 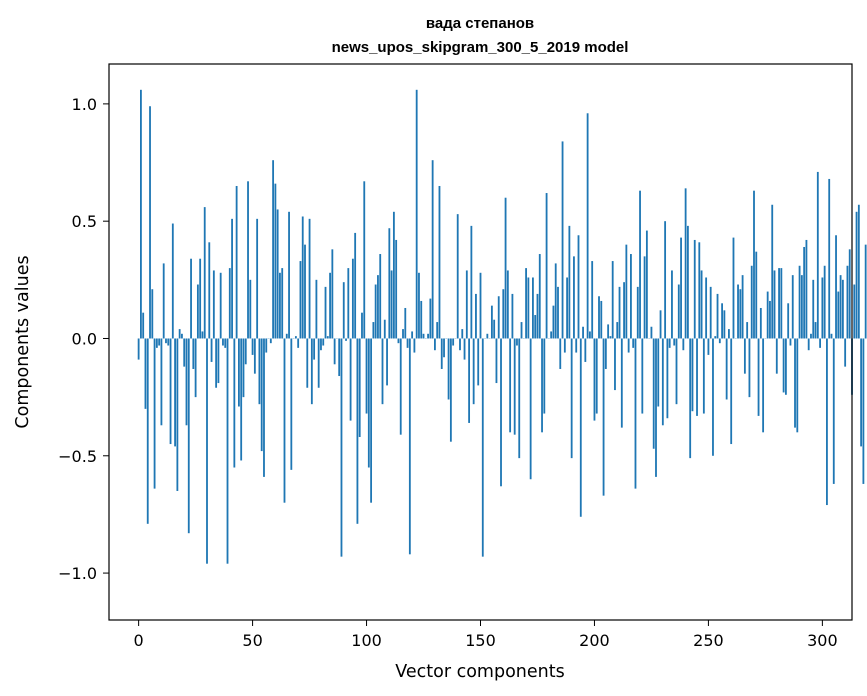 I want to click on x-axis: 0 50 100 150 200 250 300, so click(x=486, y=635).